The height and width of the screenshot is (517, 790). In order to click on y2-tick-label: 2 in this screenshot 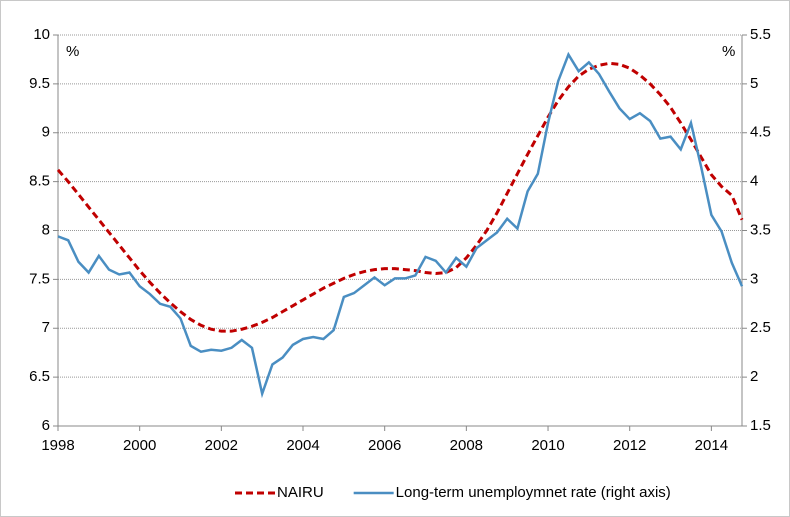, I will do `click(754, 376)`.